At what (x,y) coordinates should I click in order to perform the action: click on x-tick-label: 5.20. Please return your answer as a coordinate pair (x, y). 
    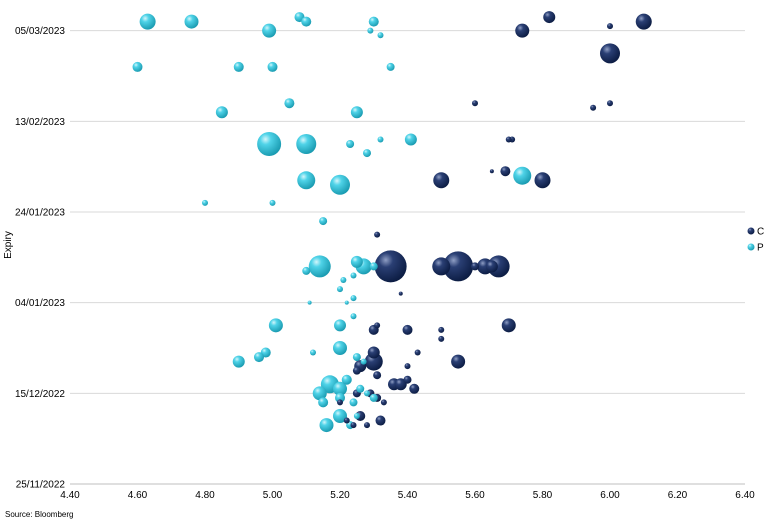
    Looking at the image, I should click on (340, 495).